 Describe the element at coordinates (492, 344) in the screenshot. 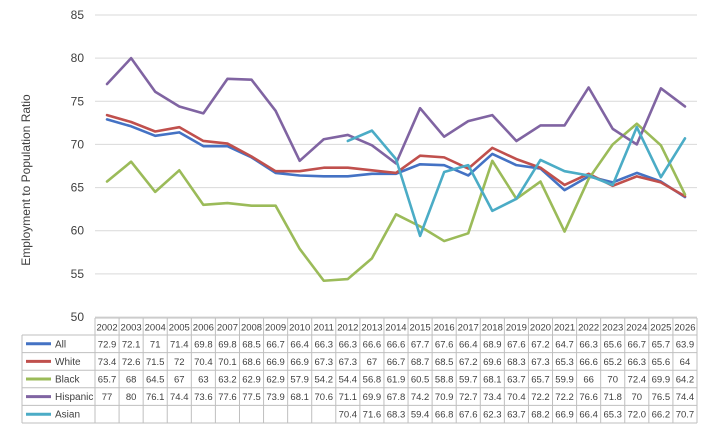

I see `table-cell-value: 68.9` at that location.